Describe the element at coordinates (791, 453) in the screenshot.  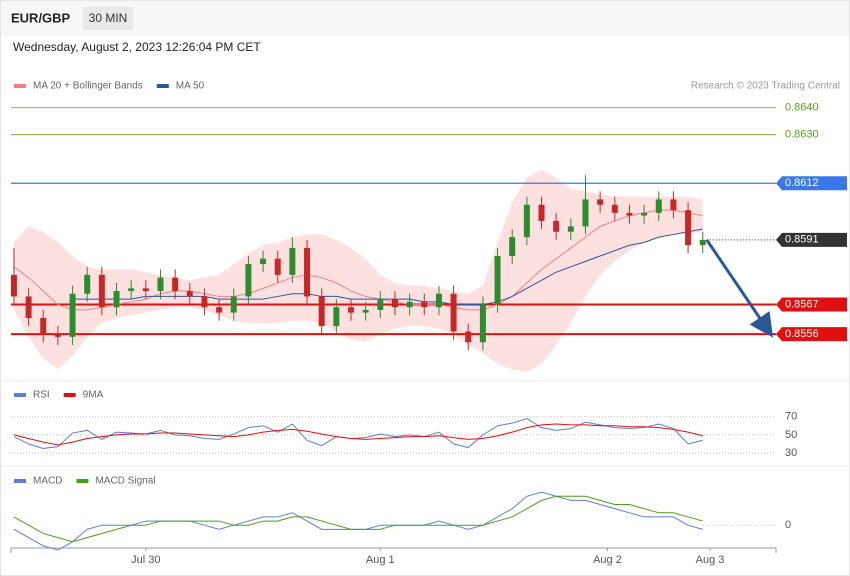
I see `y-tick-label: 30` at that location.